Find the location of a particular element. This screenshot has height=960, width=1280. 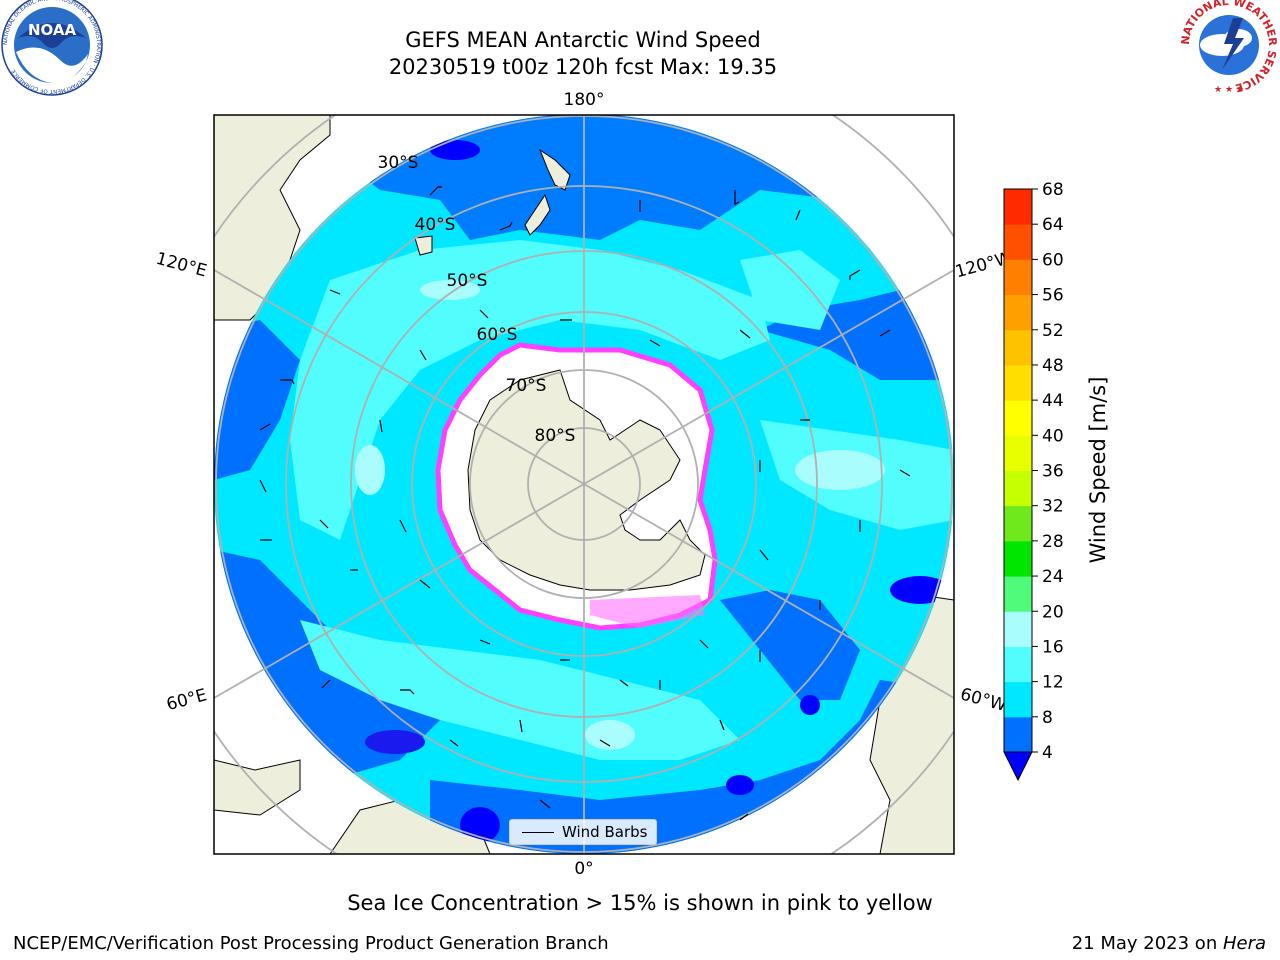

map-subtitle-run-info: 20230519 t00z 120h fcst Max: 19.35 is located at coordinates (583, 67).